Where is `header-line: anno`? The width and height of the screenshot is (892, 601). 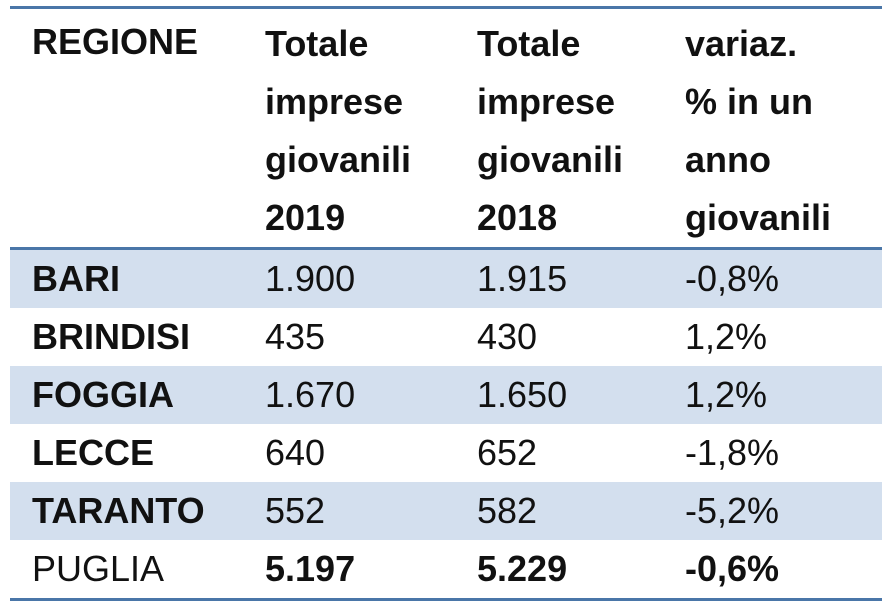 header-line: anno is located at coordinates (728, 159).